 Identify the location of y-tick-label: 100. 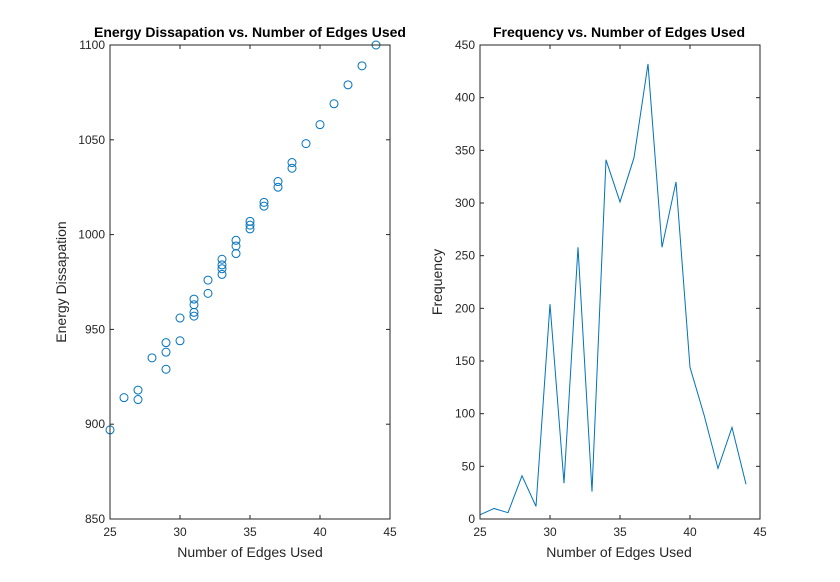
(465, 414).